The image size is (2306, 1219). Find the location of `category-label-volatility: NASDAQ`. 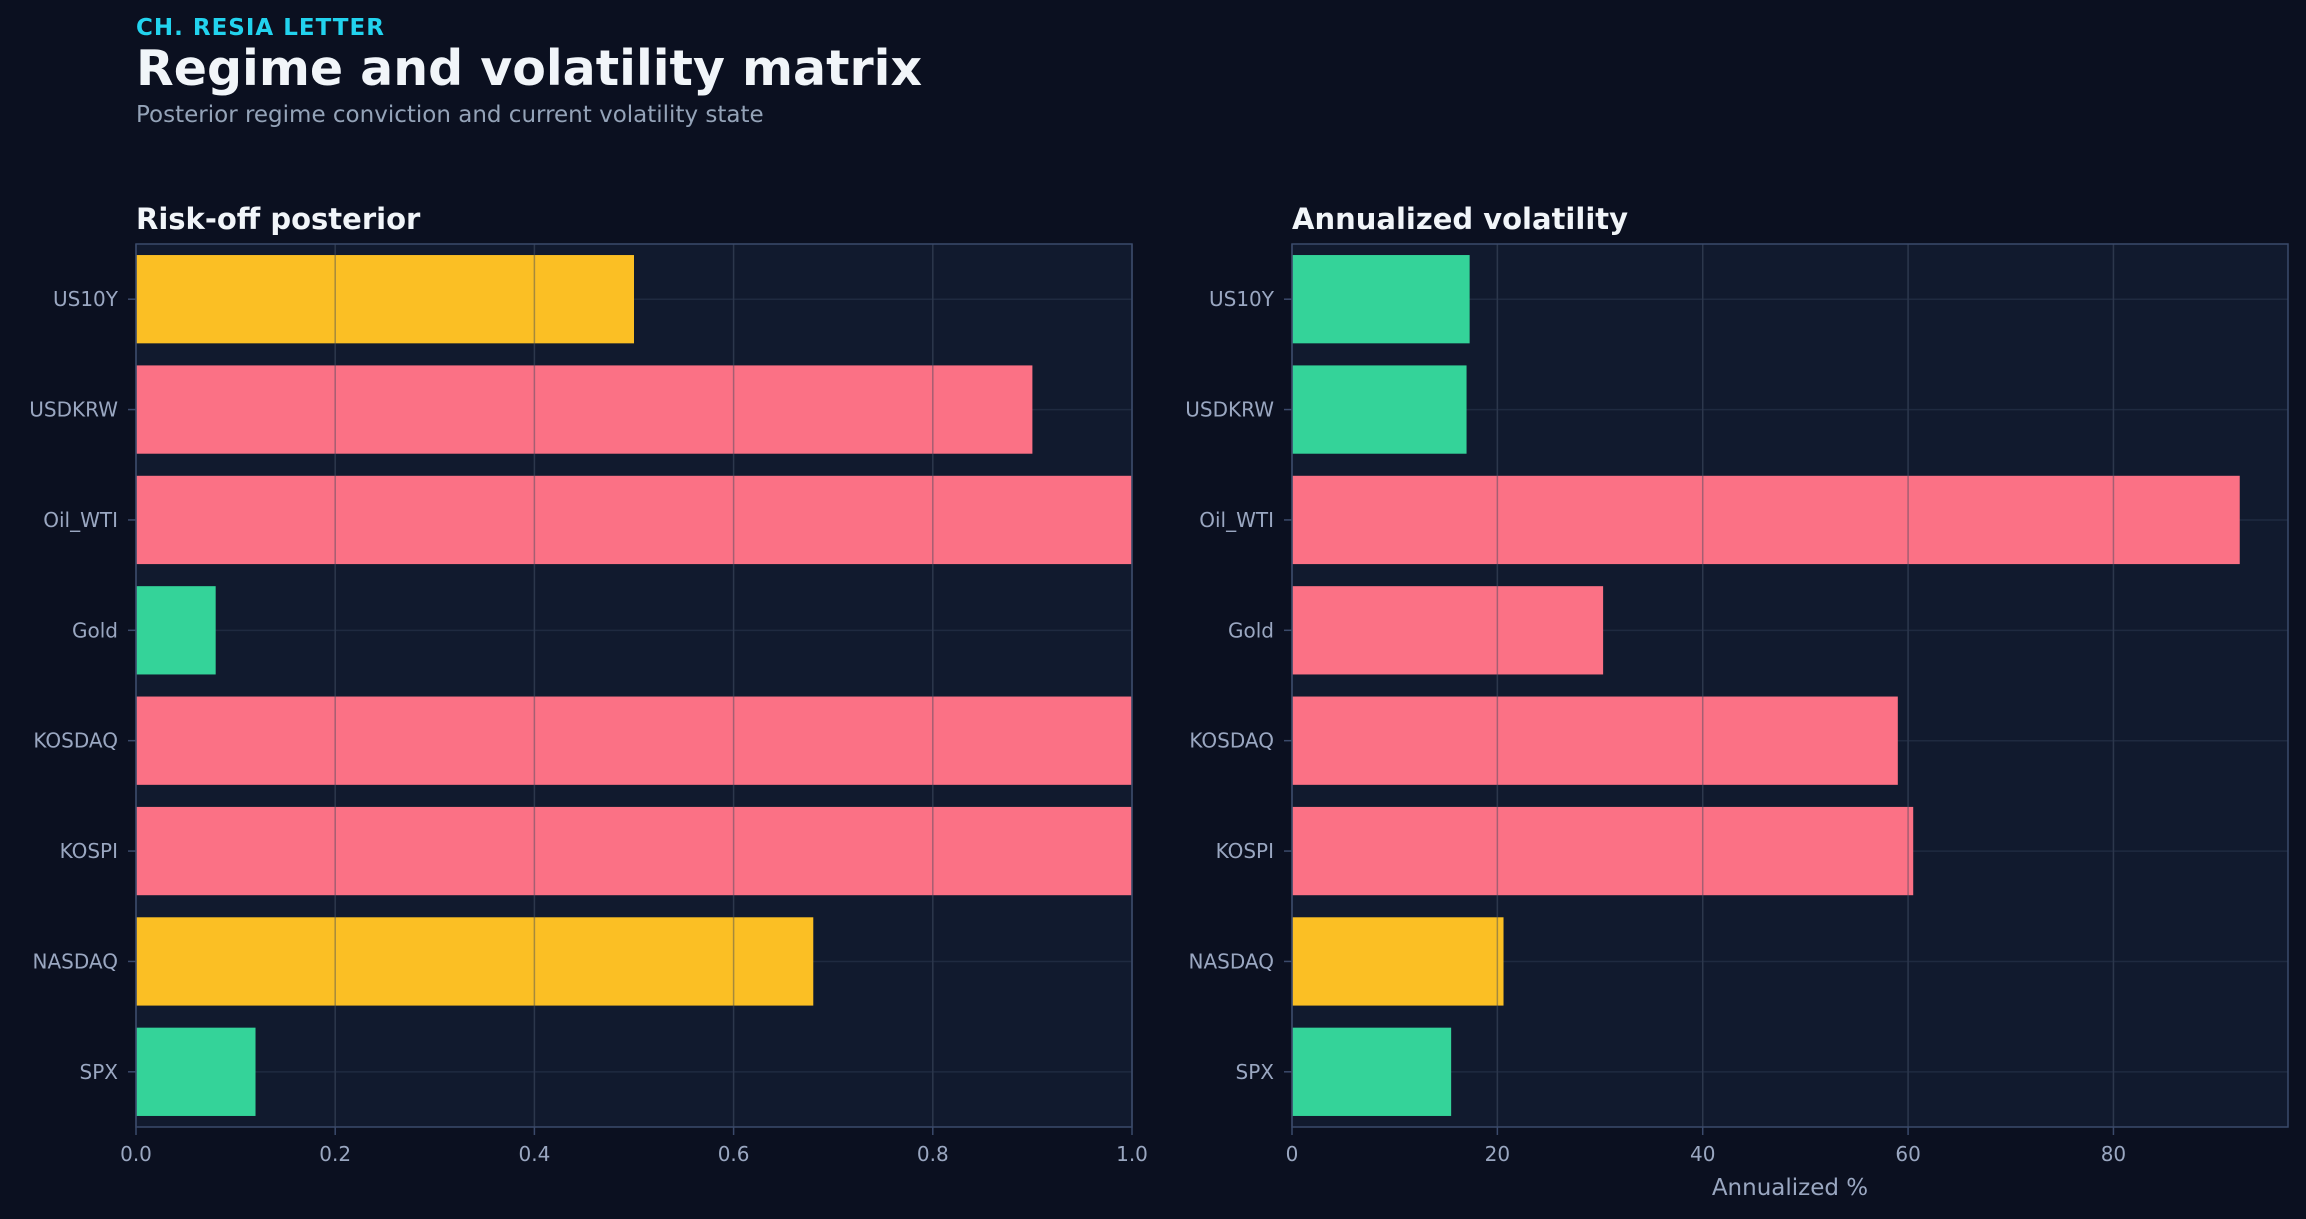

category-label-volatility: NASDAQ is located at coordinates (1231, 961).